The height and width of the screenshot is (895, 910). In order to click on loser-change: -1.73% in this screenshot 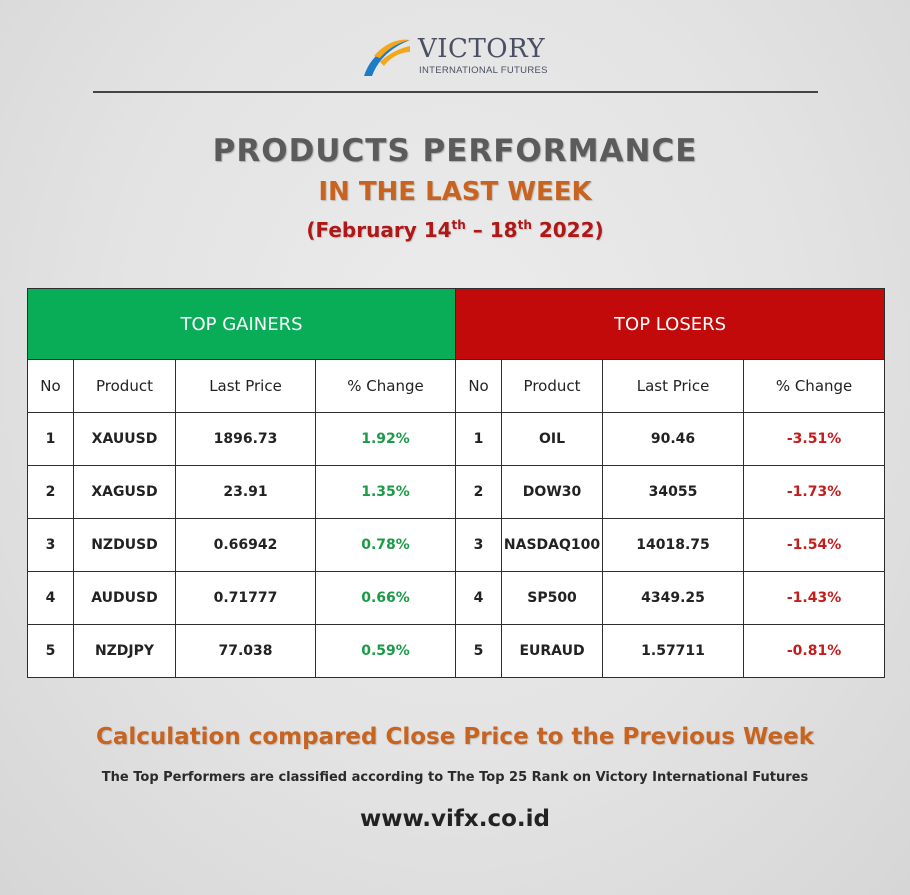, I will do `click(814, 492)`.